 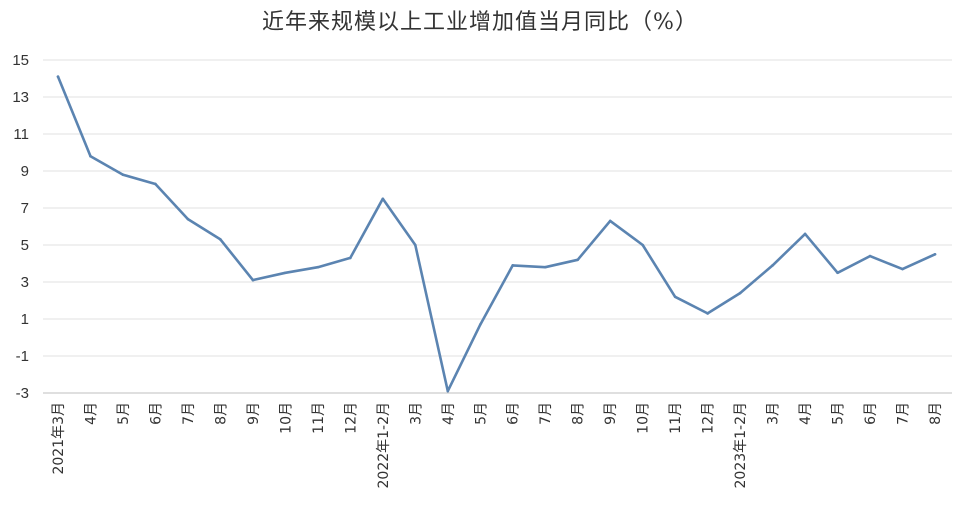 I want to click on y-tick-label: 9, so click(x=25, y=171).